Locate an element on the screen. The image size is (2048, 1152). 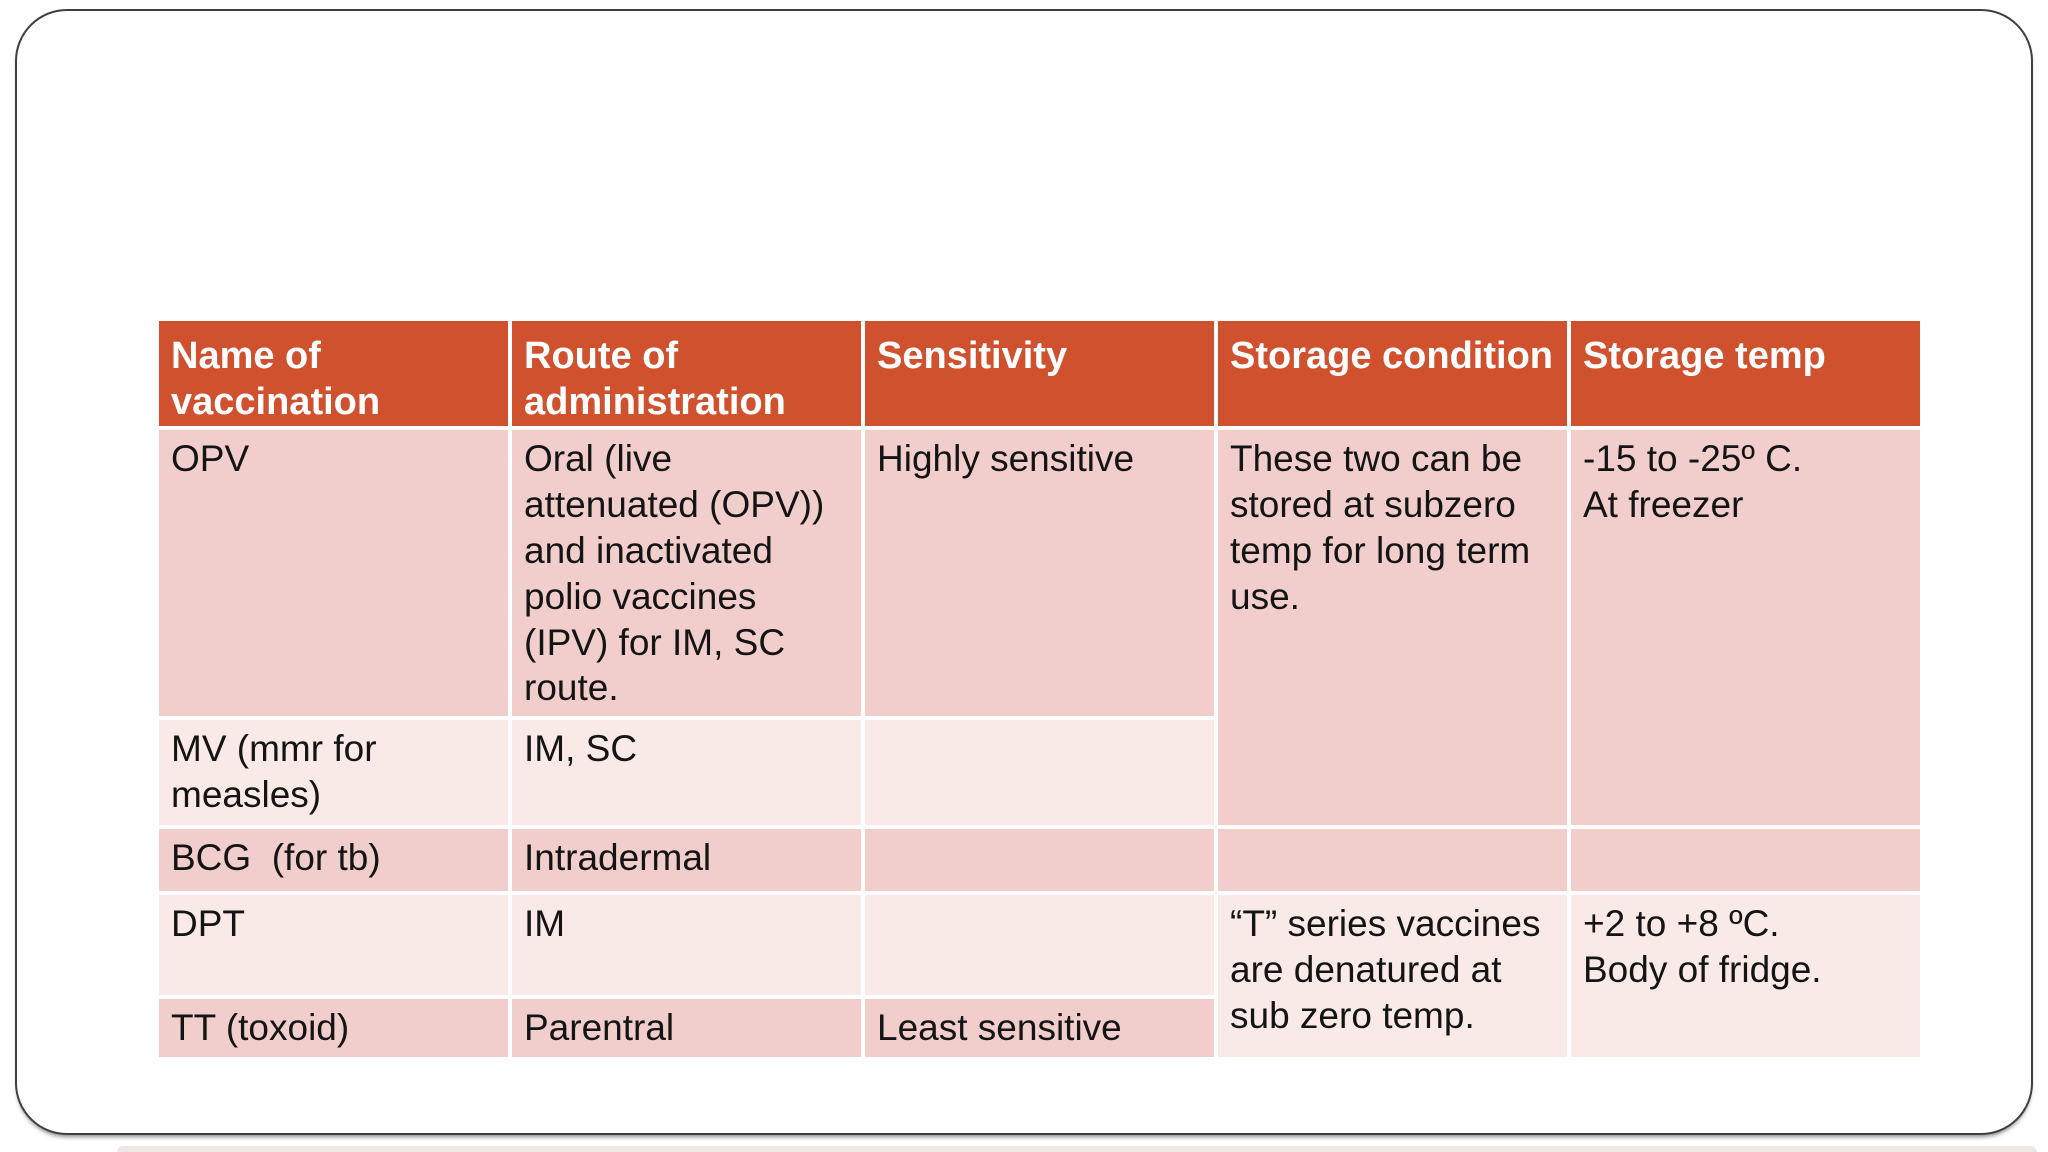
cell-mv-route: IM, SC is located at coordinates (686, 772).